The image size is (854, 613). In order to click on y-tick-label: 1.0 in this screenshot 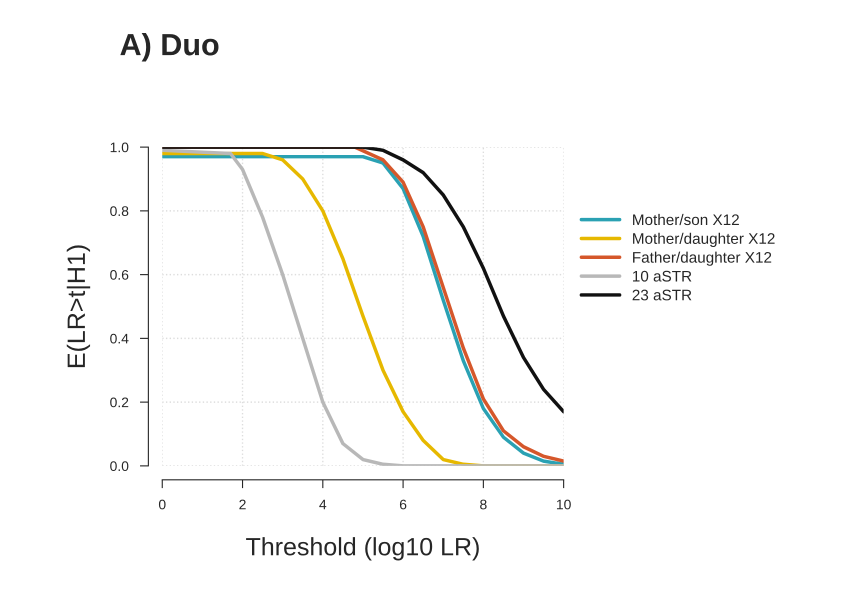, I will do `click(119, 147)`.